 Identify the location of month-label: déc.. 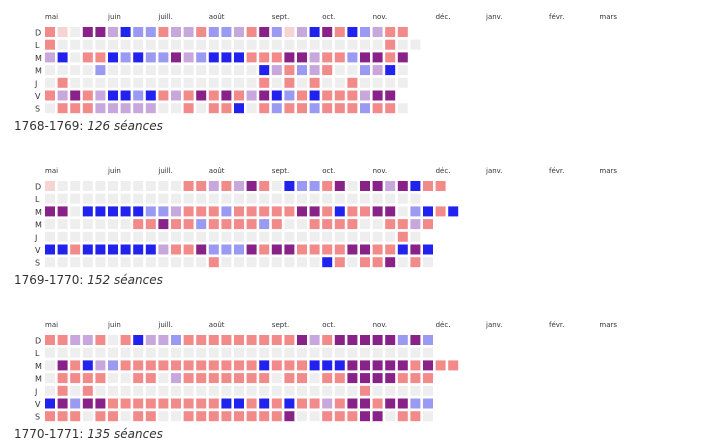
(443, 171).